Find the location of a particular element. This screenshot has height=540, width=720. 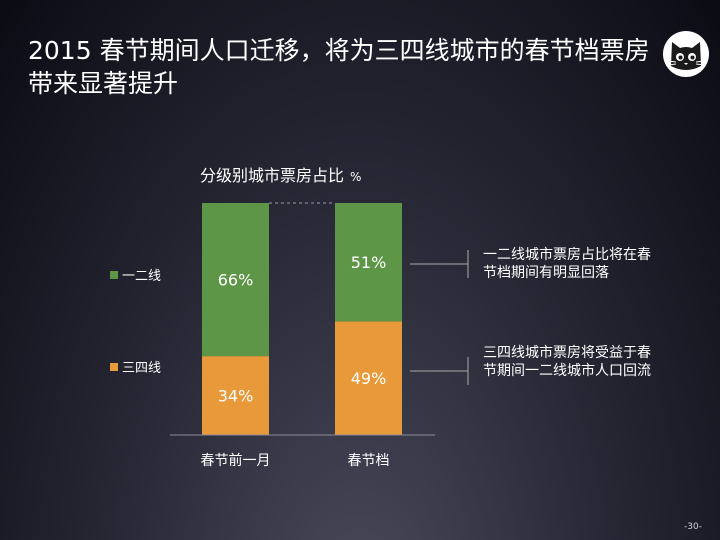

chart-title-text: 分级别城市票房占比 is located at coordinates (272, 175).